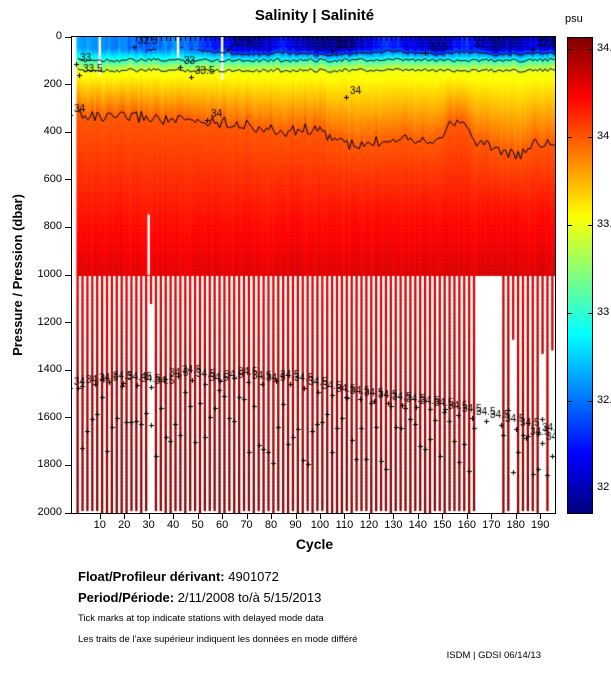 This screenshot has width=611, height=675. I want to click on colorbar, so click(580, 275).